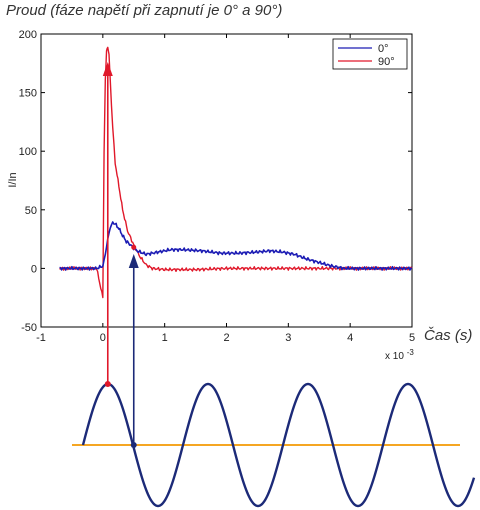  Describe the element at coordinates (31, 211) in the screenshot. I see `y-tick-label: 50` at that location.